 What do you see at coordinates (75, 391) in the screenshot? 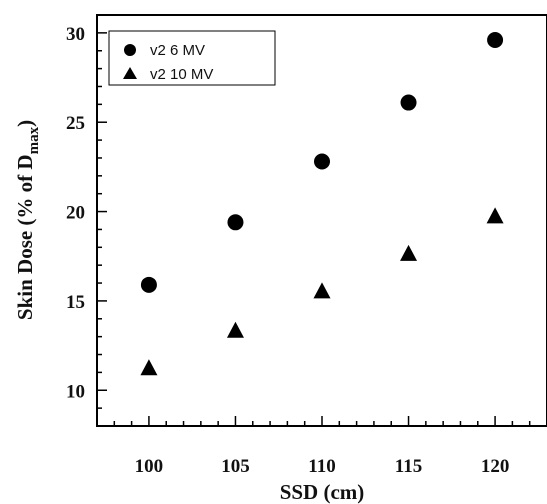
I see `y-tick-label: 10` at bounding box center [75, 391].